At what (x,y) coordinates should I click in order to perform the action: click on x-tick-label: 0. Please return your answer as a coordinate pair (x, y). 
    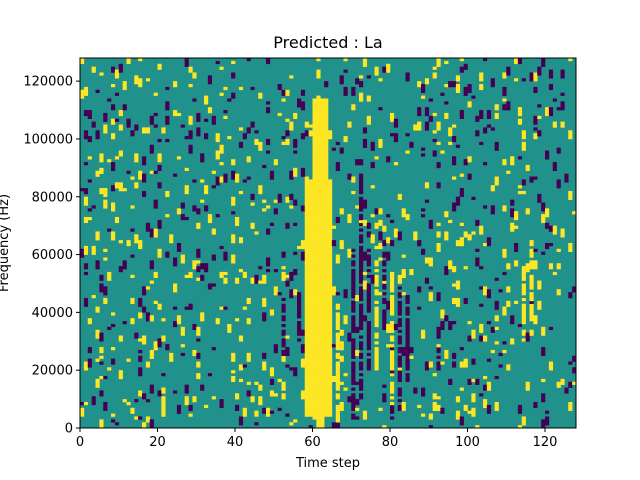
    Looking at the image, I should click on (80, 442).